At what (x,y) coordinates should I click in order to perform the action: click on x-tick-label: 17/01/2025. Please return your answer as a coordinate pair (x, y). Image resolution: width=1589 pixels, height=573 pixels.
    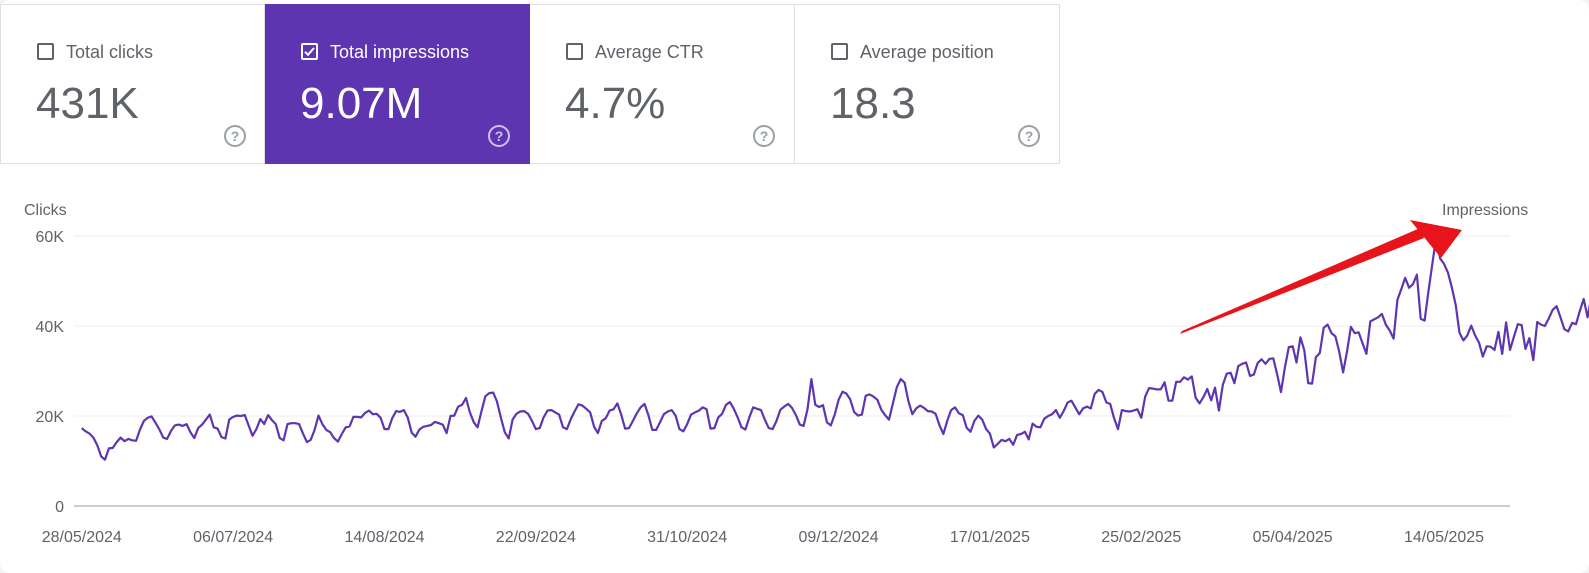
    Looking at the image, I should click on (990, 537).